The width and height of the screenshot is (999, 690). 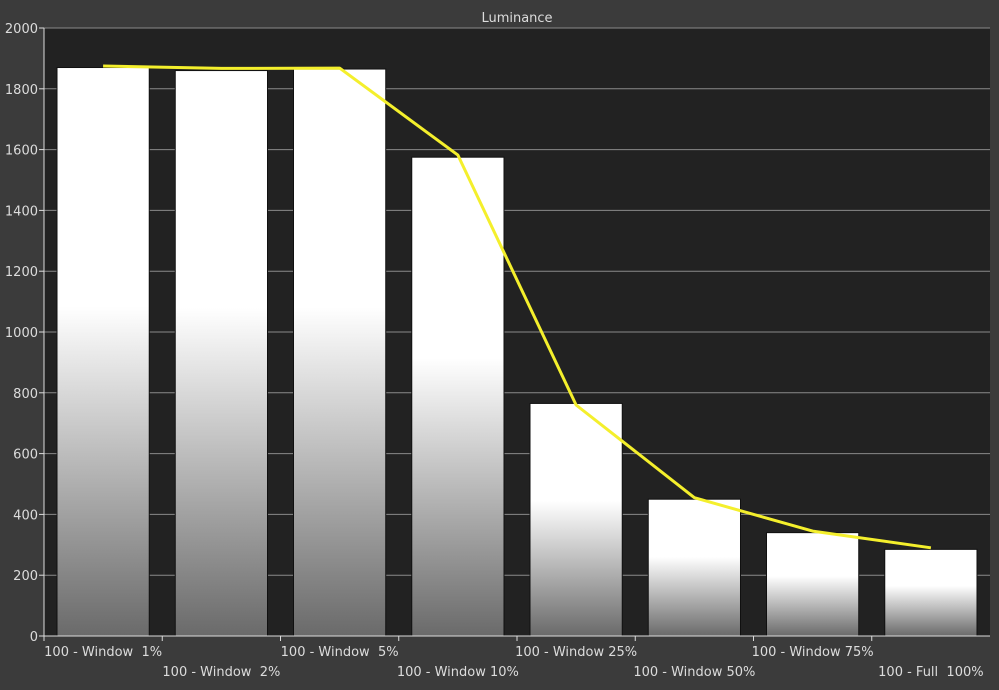 What do you see at coordinates (21, 333) in the screenshot?
I see `y-tick-label: 1000` at bounding box center [21, 333].